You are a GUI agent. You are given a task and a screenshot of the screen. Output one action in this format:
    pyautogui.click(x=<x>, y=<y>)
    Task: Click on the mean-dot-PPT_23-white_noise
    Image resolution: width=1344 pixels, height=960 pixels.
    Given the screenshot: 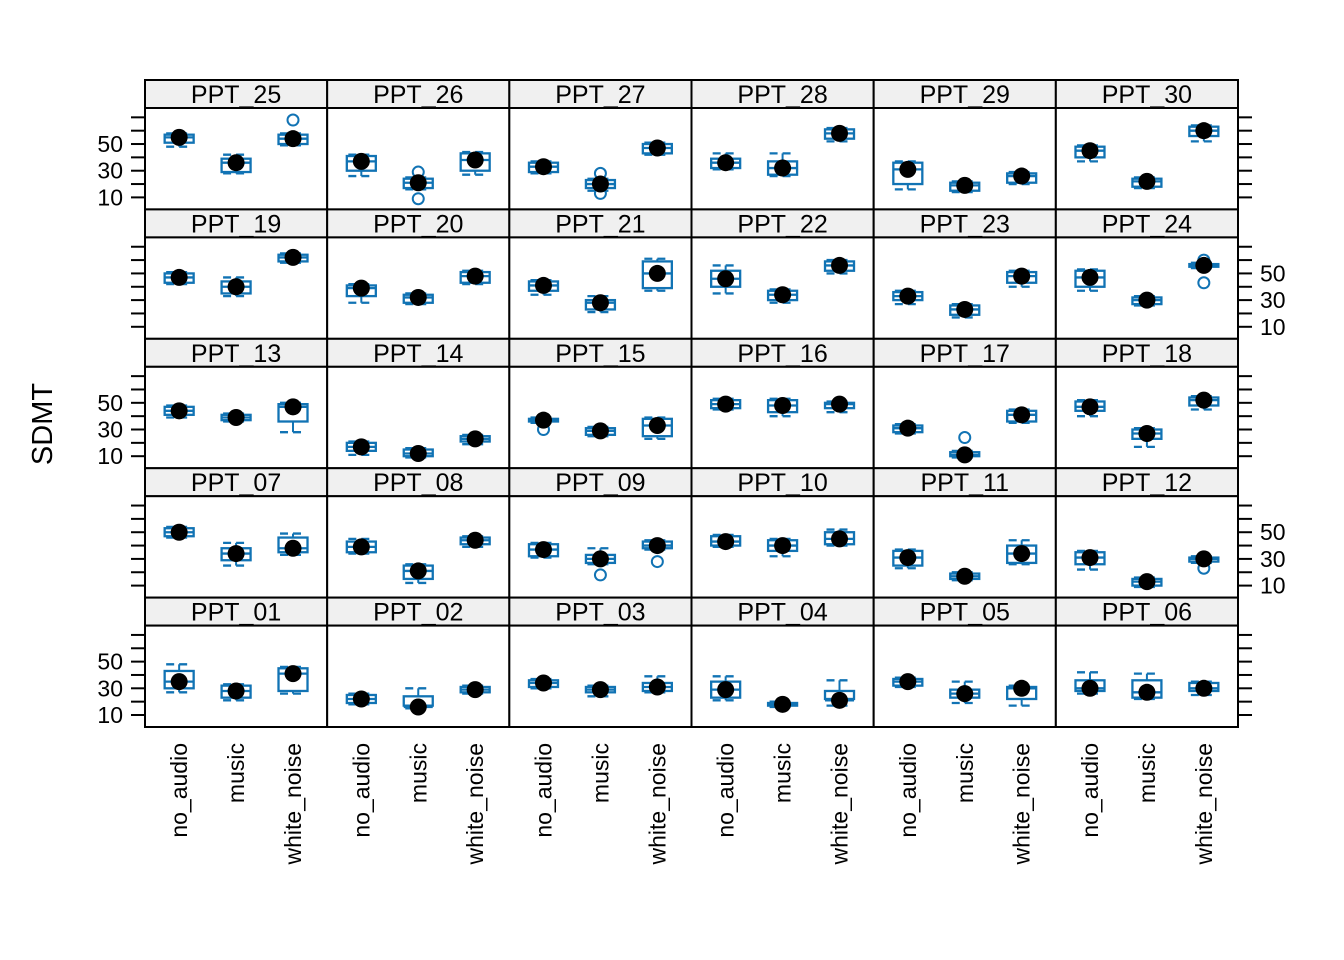 What is the action you would take?
    pyautogui.click(x=1022, y=276)
    